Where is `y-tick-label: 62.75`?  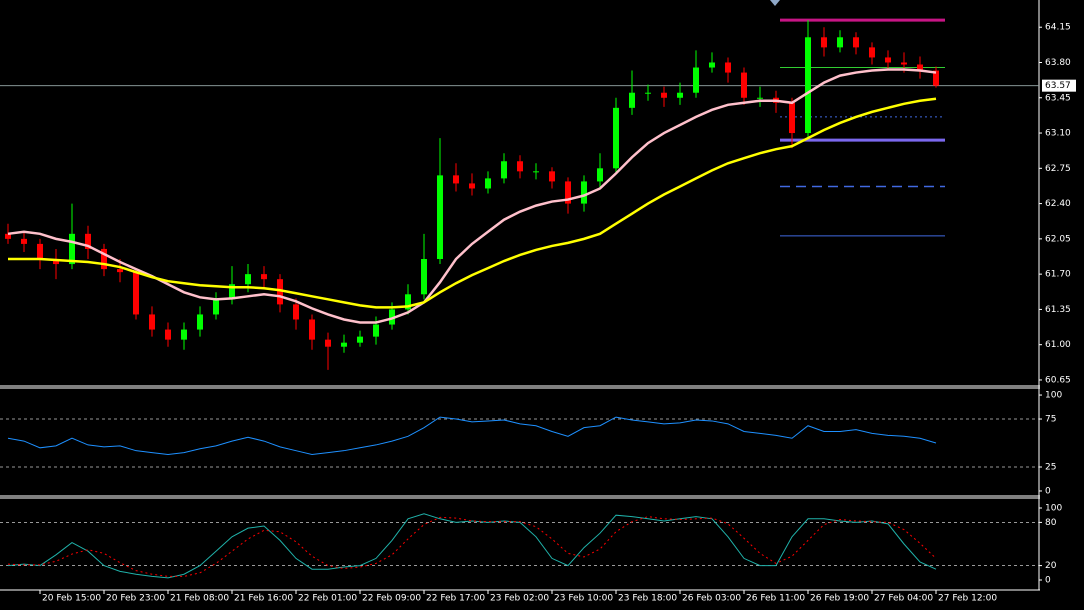 y-tick-label: 62.75 is located at coordinates (1058, 169).